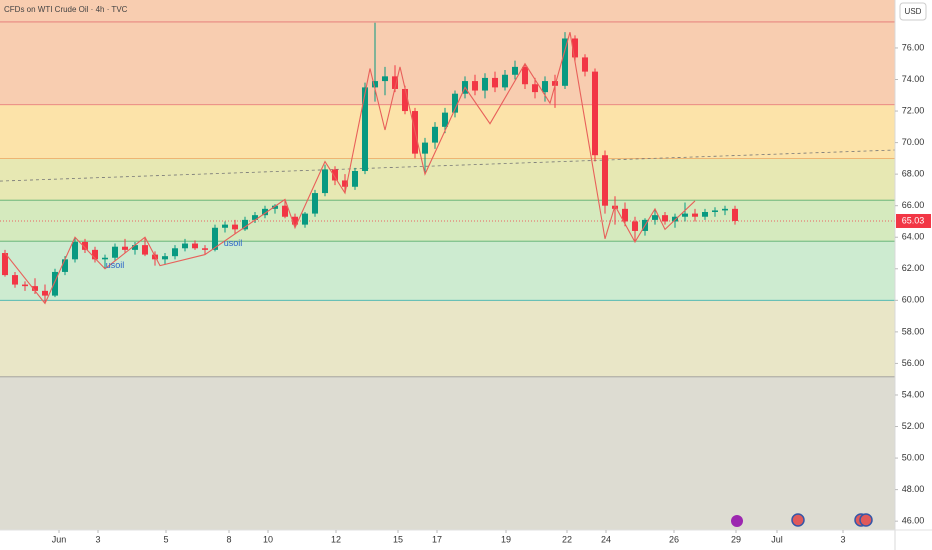  What do you see at coordinates (567, 539) in the screenshot?
I see `x-tick-label: 22` at bounding box center [567, 539].